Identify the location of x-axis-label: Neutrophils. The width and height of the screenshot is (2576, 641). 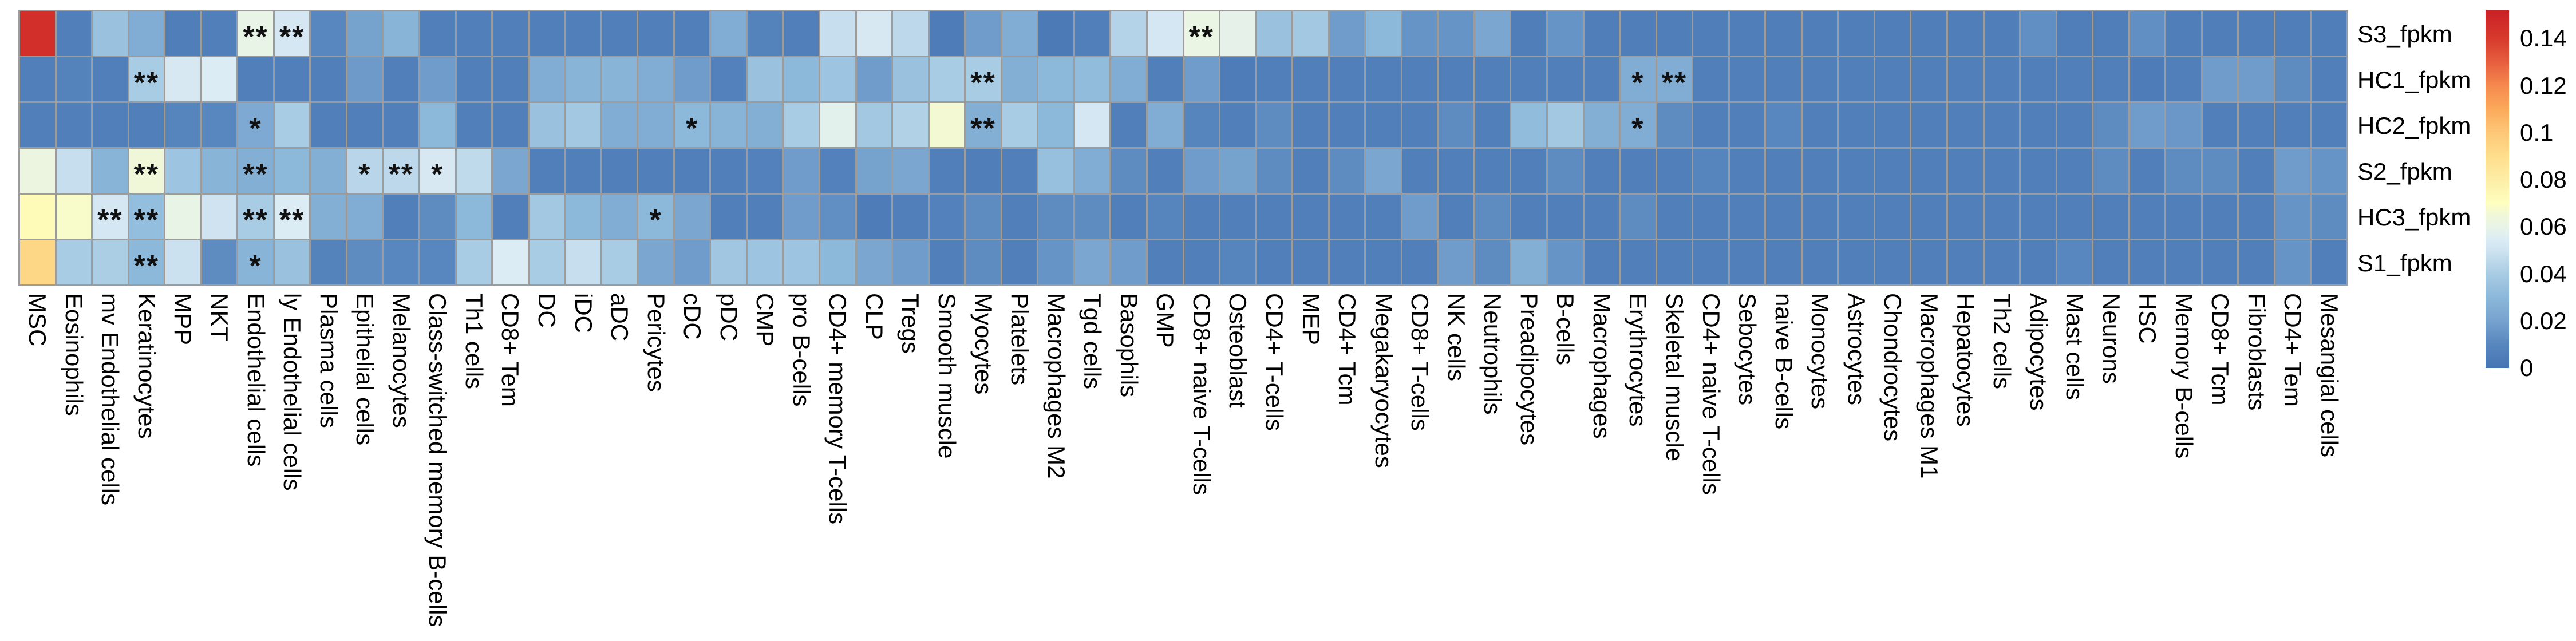
(1493, 354).